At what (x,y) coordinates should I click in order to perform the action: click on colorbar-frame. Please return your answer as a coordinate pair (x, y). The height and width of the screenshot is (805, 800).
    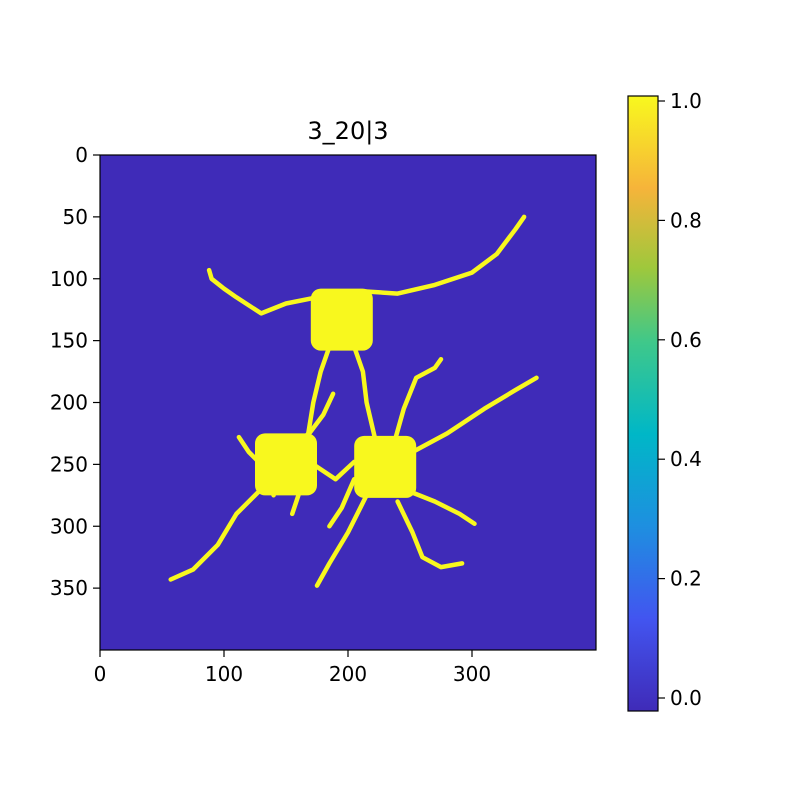
    Looking at the image, I should click on (643, 403).